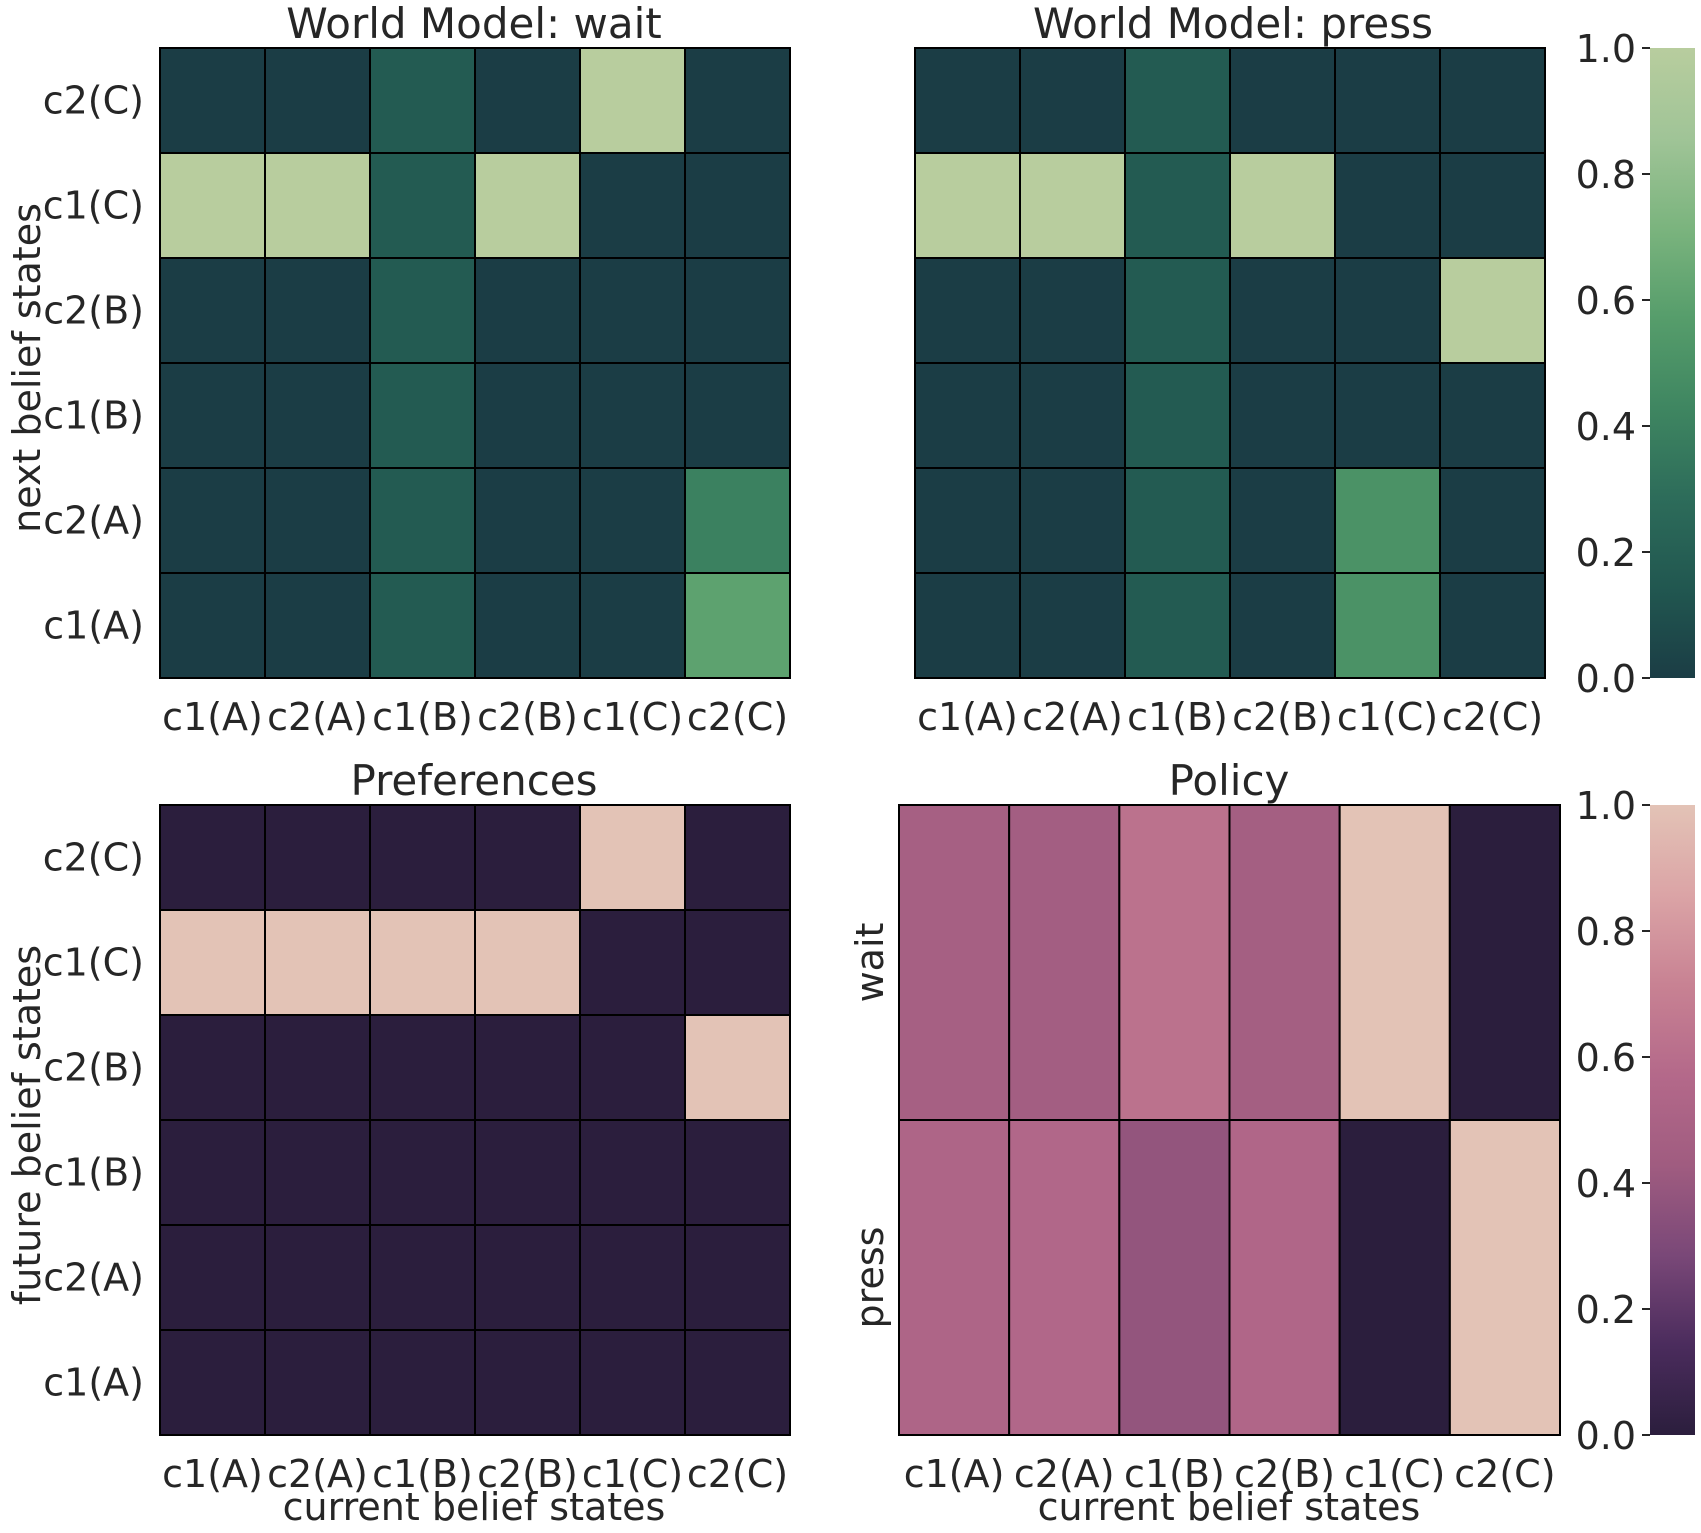 The height and width of the screenshot is (1533, 1701). What do you see at coordinates (1229, 780) in the screenshot?
I see `panel-title: Policy` at bounding box center [1229, 780].